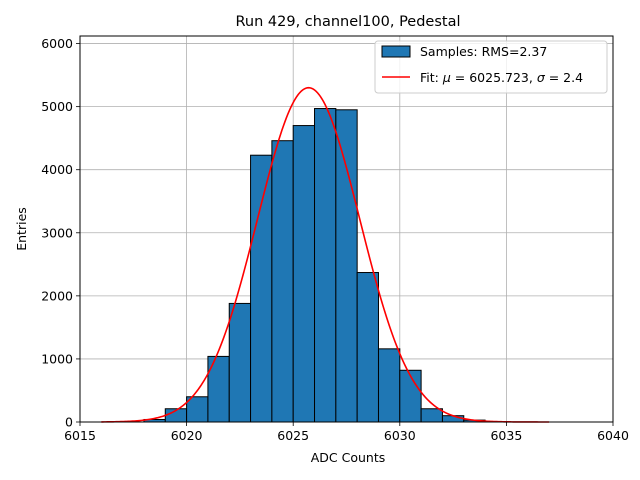  What do you see at coordinates (613, 435) in the screenshot?
I see `x-tick-label: 6040` at bounding box center [613, 435].